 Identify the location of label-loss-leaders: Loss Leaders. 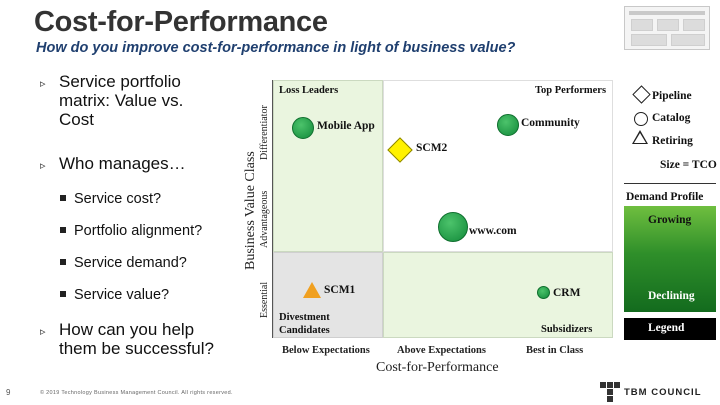
(309, 90).